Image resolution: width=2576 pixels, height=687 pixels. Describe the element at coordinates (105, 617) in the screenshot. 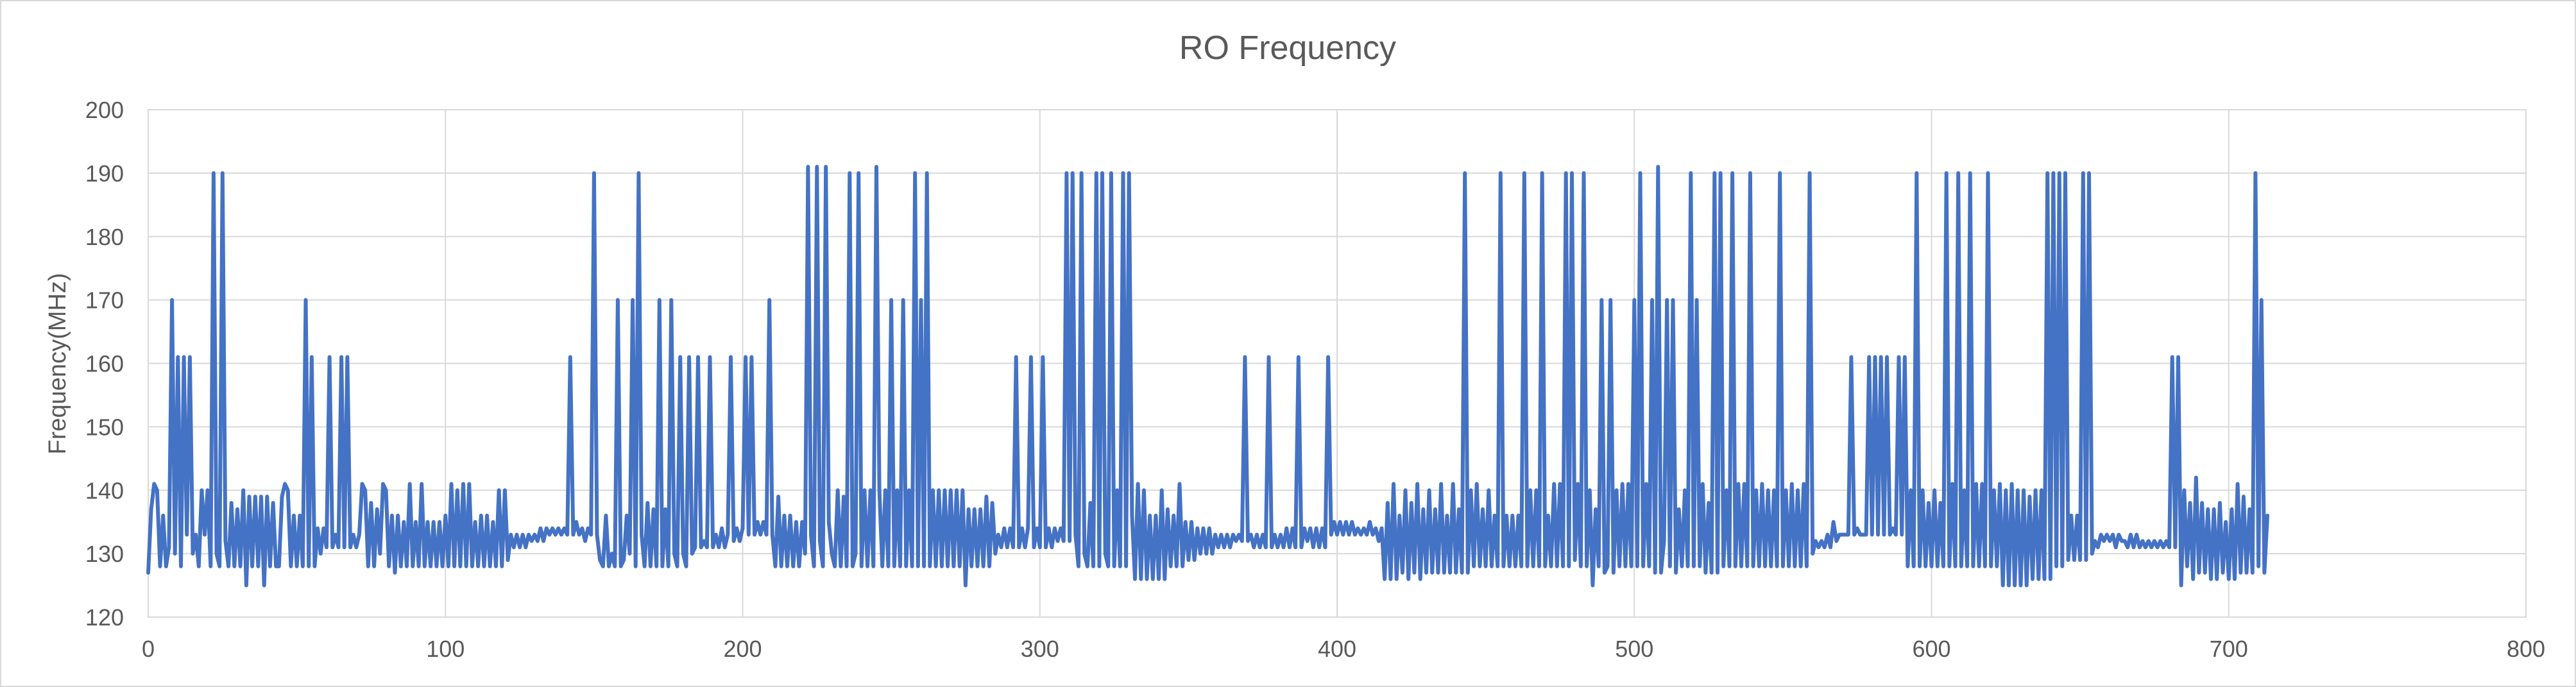

I see `y-tick-label-0: 120` at that location.